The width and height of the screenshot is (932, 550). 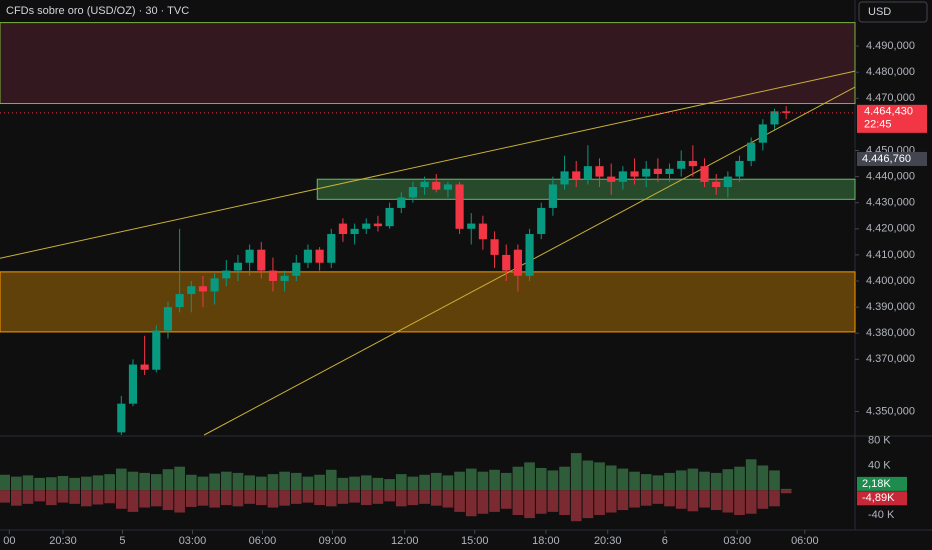 What do you see at coordinates (886, 159) in the screenshot?
I see `level-label: 4.446,760` at bounding box center [886, 159].